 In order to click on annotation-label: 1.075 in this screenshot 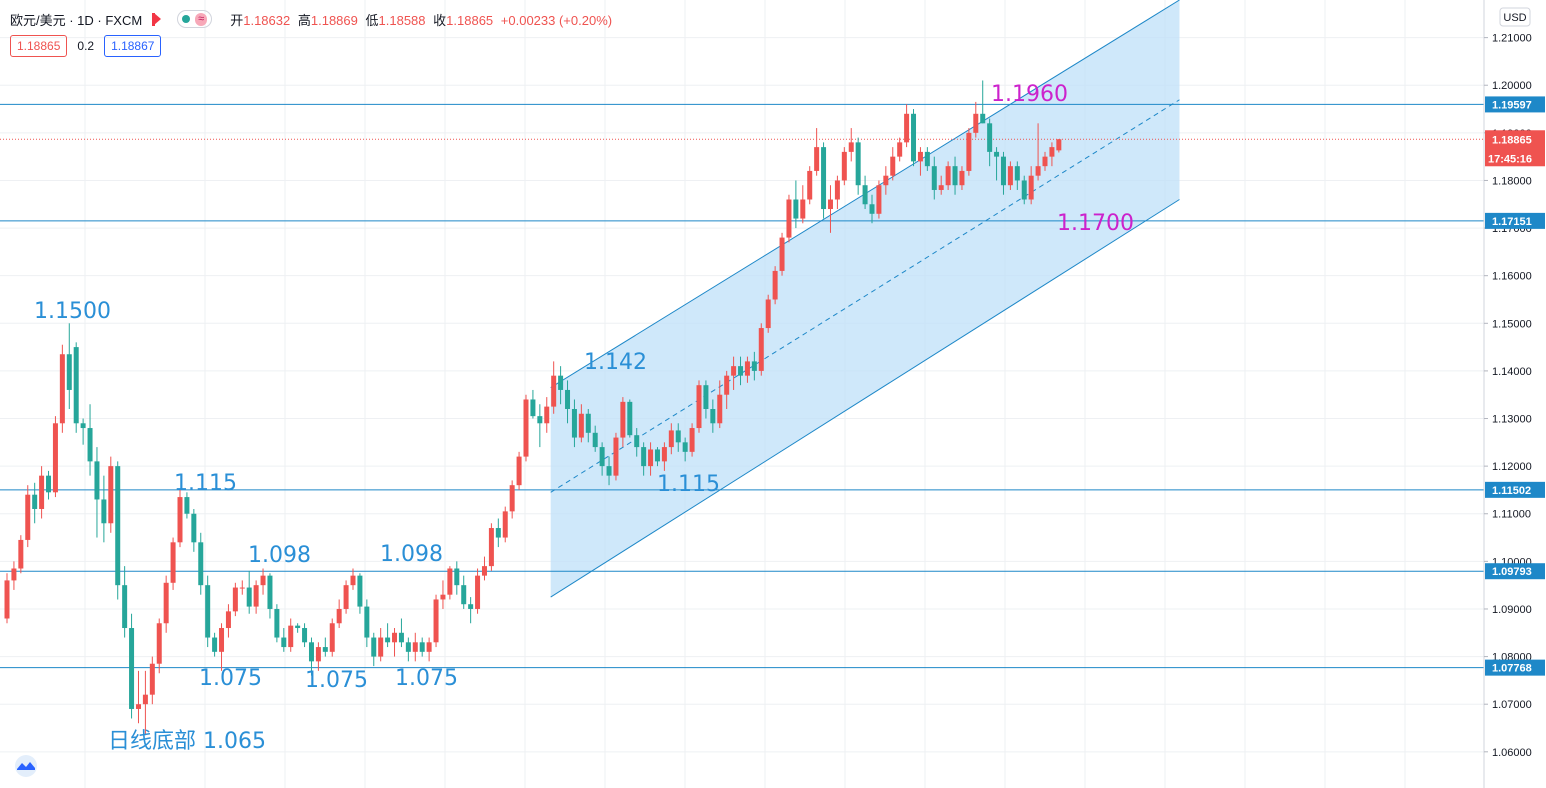, I will do `click(230, 678)`.